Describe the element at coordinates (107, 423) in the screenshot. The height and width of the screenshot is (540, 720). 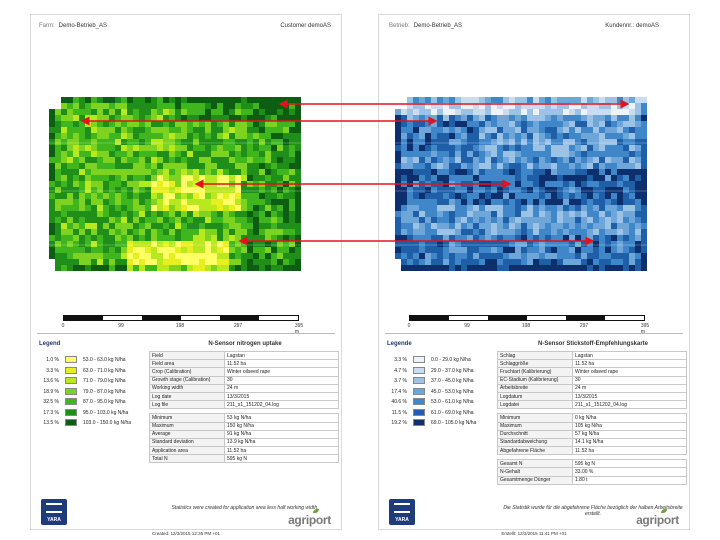
I see `legend-range: 103.0 - 150.0 kg N/ha` at that location.